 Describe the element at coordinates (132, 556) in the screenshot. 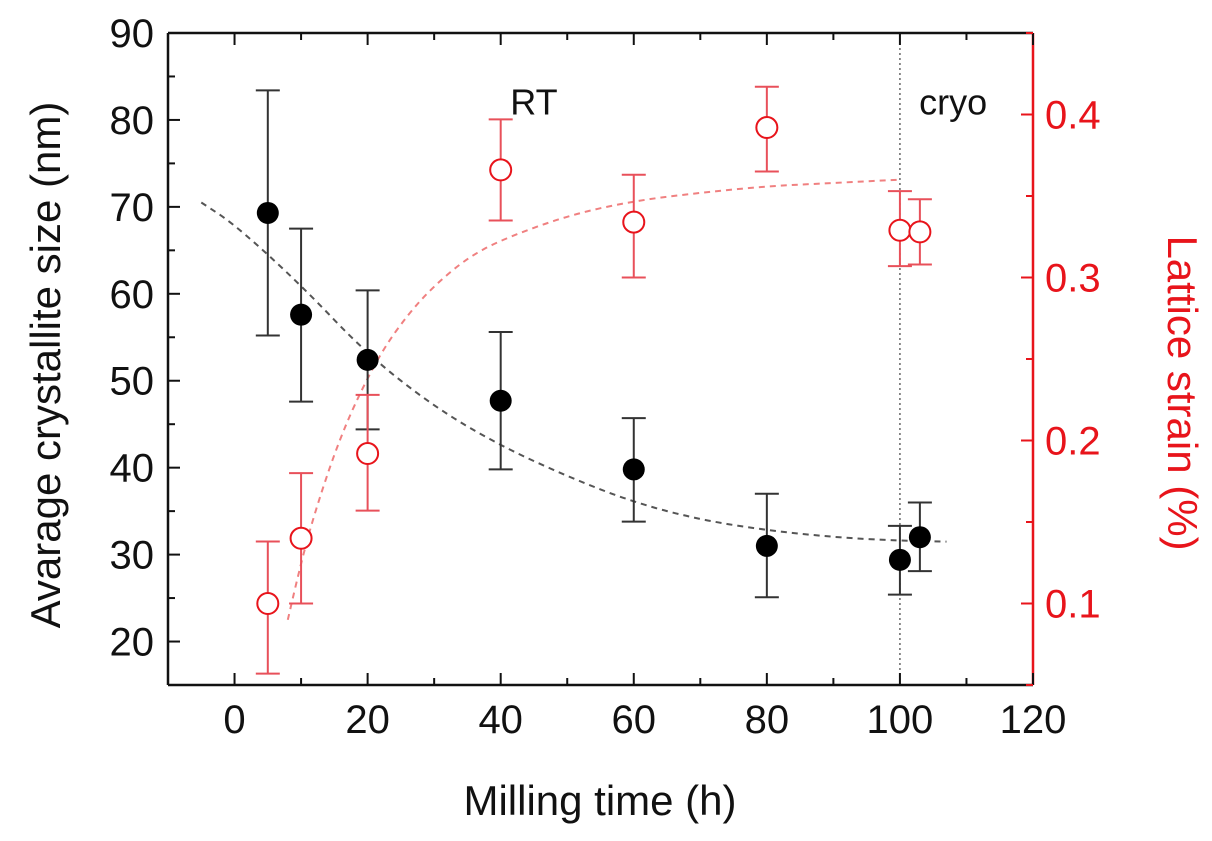

I see `y-left-tick-label: 30` at that location.